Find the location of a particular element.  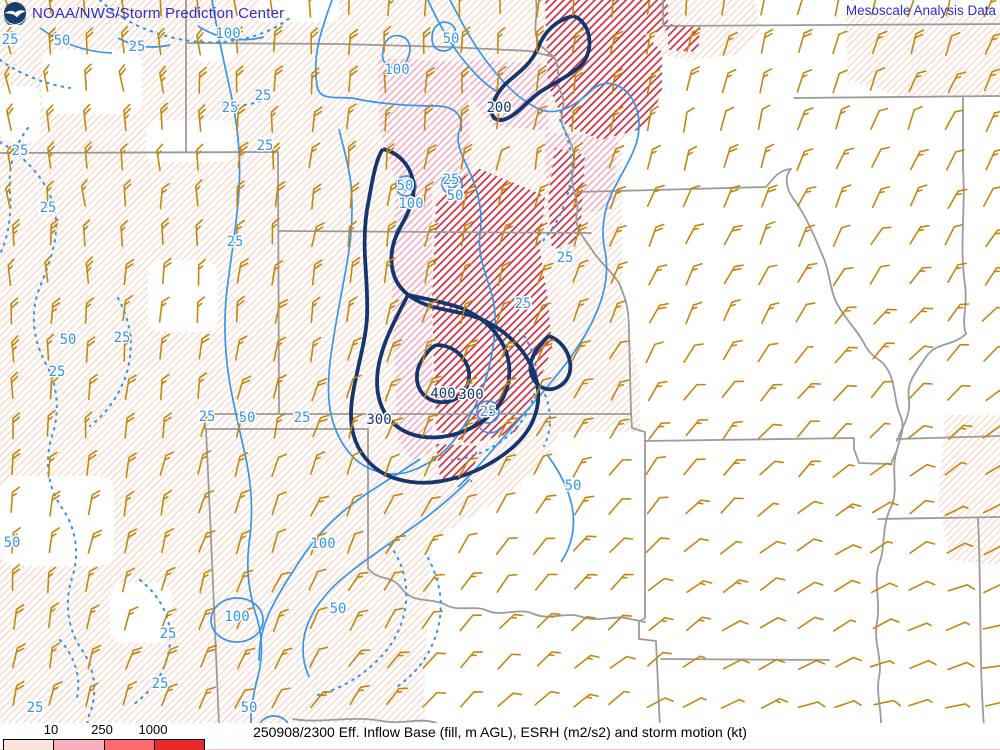

site-title-link: NOAA/NWS/Storm Prediction Center is located at coordinates (158, 13).